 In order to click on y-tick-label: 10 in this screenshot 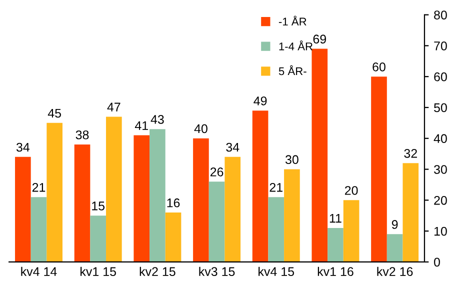, I will do `click(440, 231)`.